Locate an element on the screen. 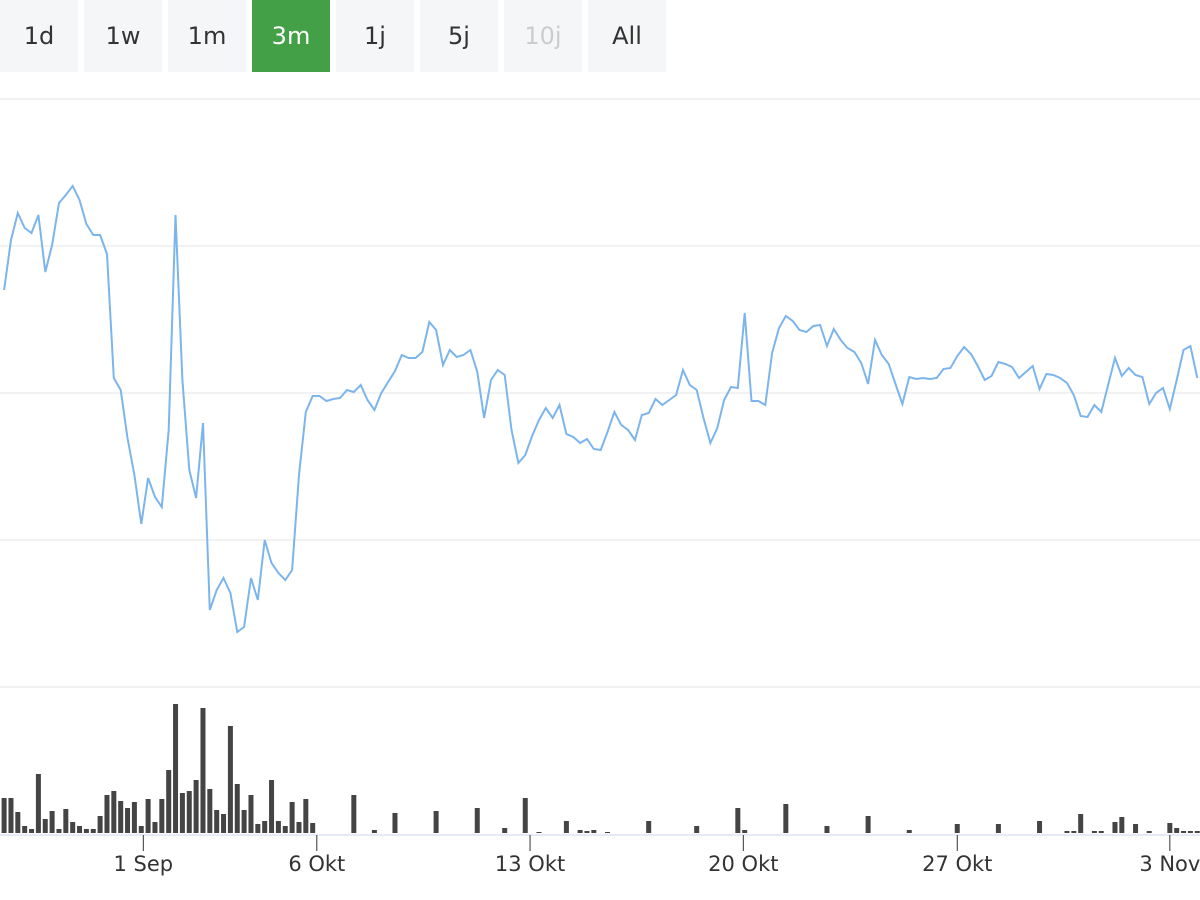  x-tick-label: 20 Okt is located at coordinates (743, 864).